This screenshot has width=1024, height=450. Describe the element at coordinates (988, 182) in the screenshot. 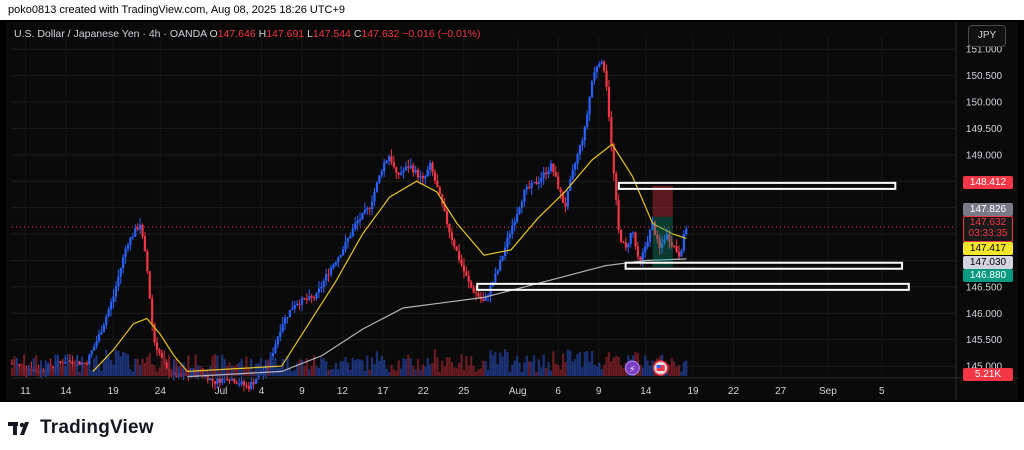

I see `price-label-stop: 148.412` at that location.